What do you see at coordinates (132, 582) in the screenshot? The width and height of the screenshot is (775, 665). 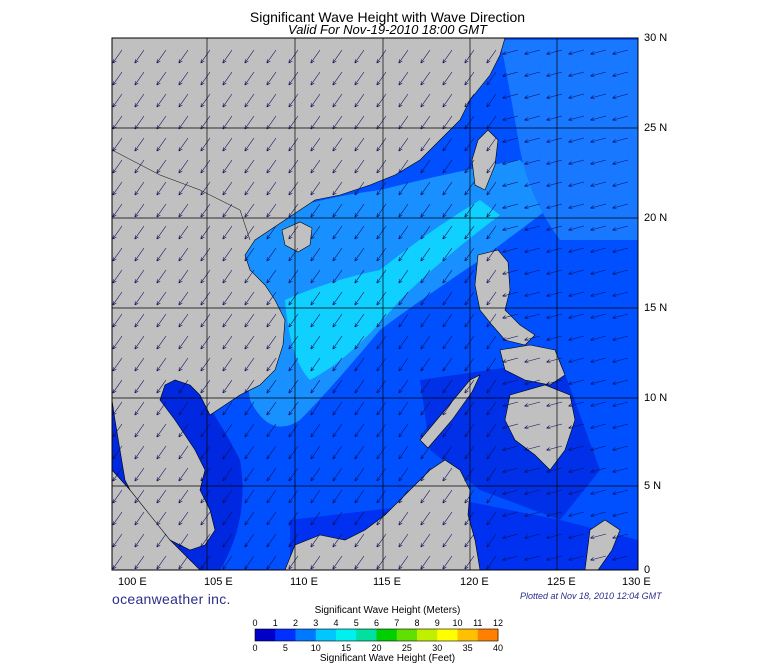 I see `lon-label-100e: 100 E` at bounding box center [132, 582].